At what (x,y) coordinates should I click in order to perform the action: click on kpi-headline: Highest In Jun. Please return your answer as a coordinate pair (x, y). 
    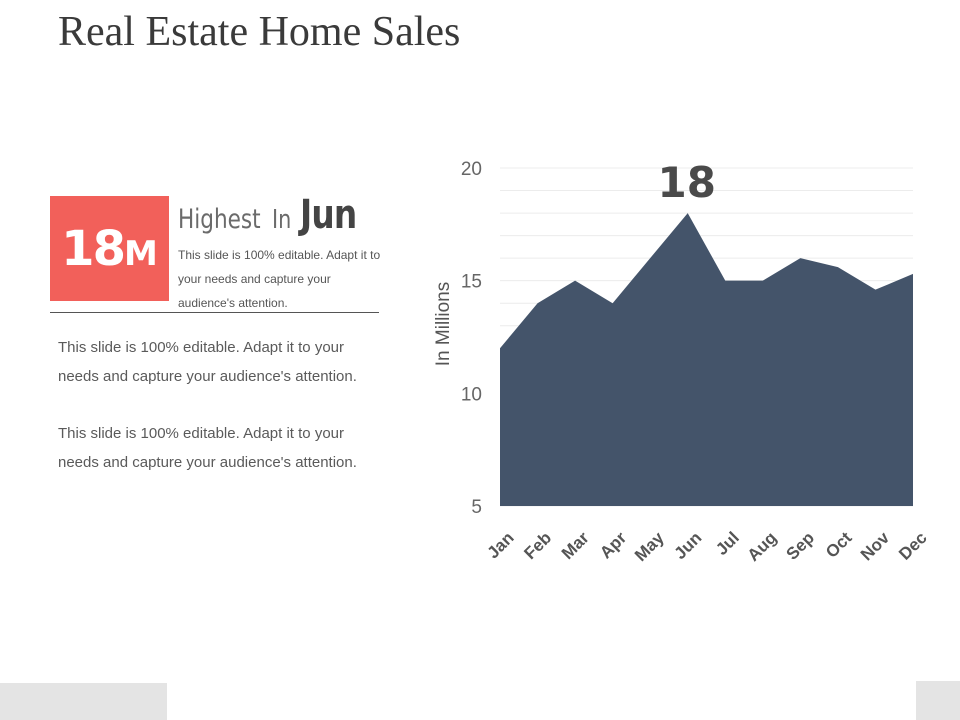
    Looking at the image, I should click on (273, 215).